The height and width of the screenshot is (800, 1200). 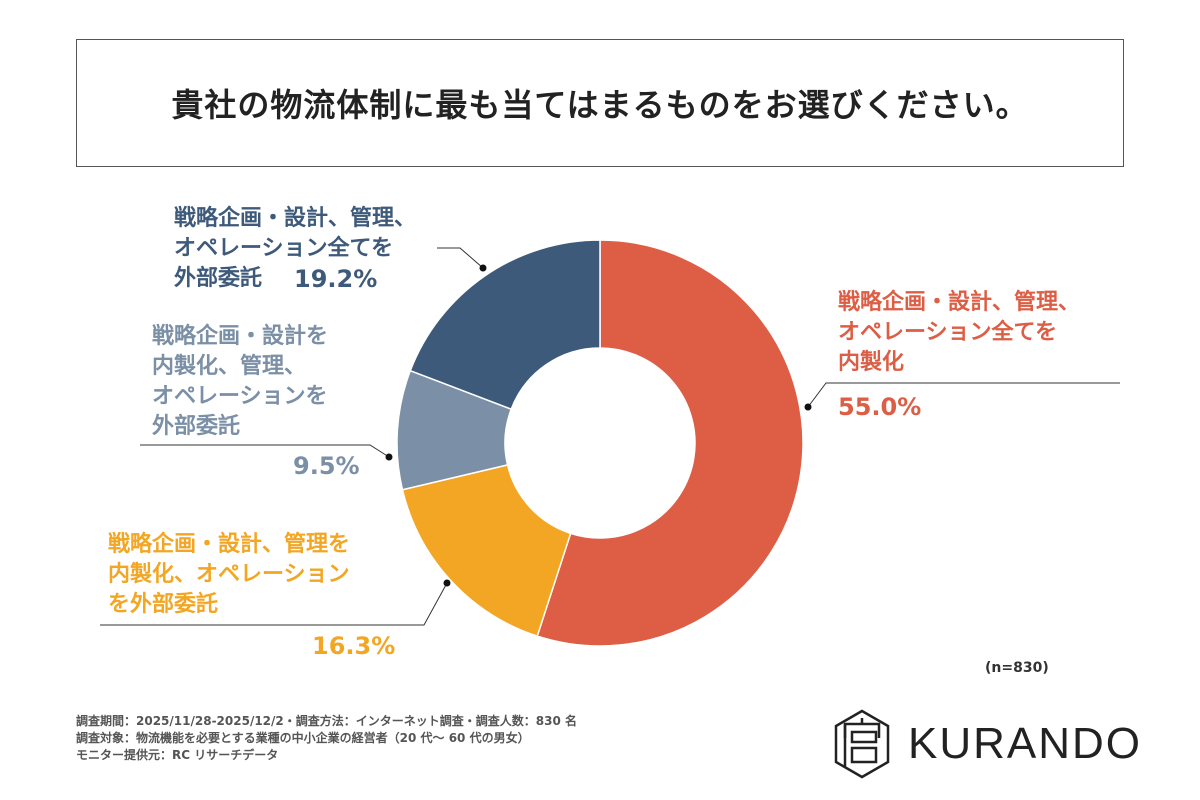 What do you see at coordinates (1017, 668) in the screenshot?
I see `sample-size: (n=830)` at bounding box center [1017, 668].